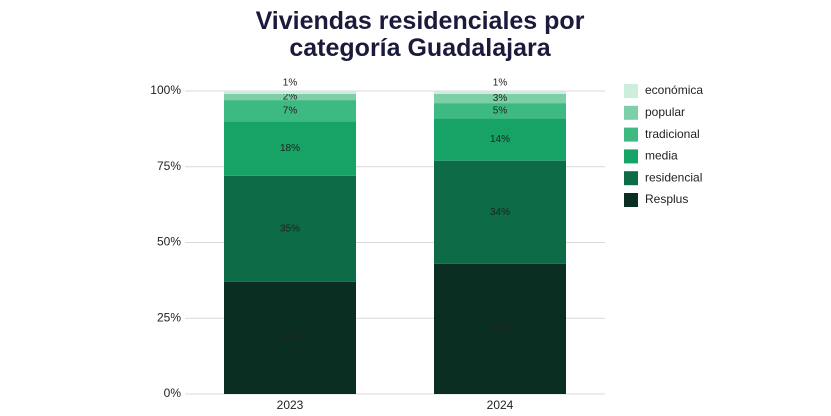 This screenshot has width=831, height=416. Describe the element at coordinates (290, 405) in the screenshot. I see `x-tick-label: 2023` at that location.